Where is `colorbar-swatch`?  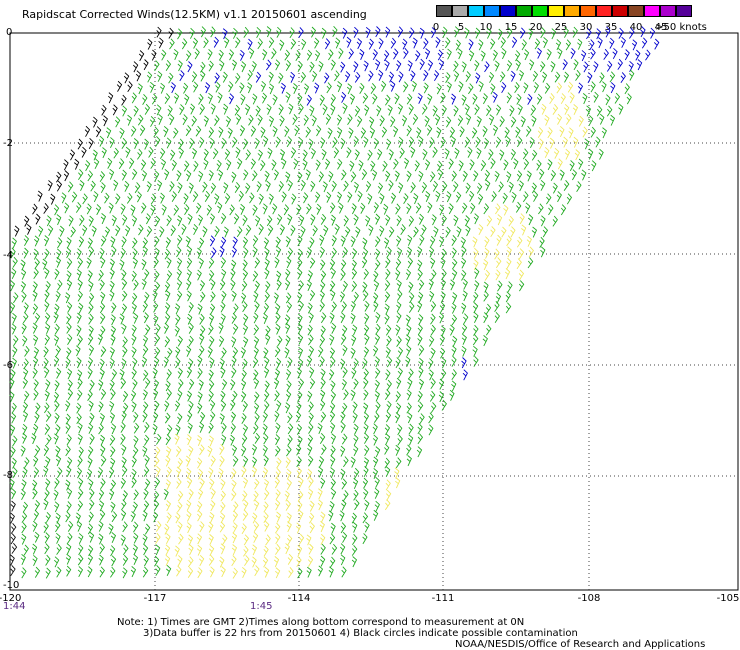 colorbar-swatch is located at coordinates (556, 11).